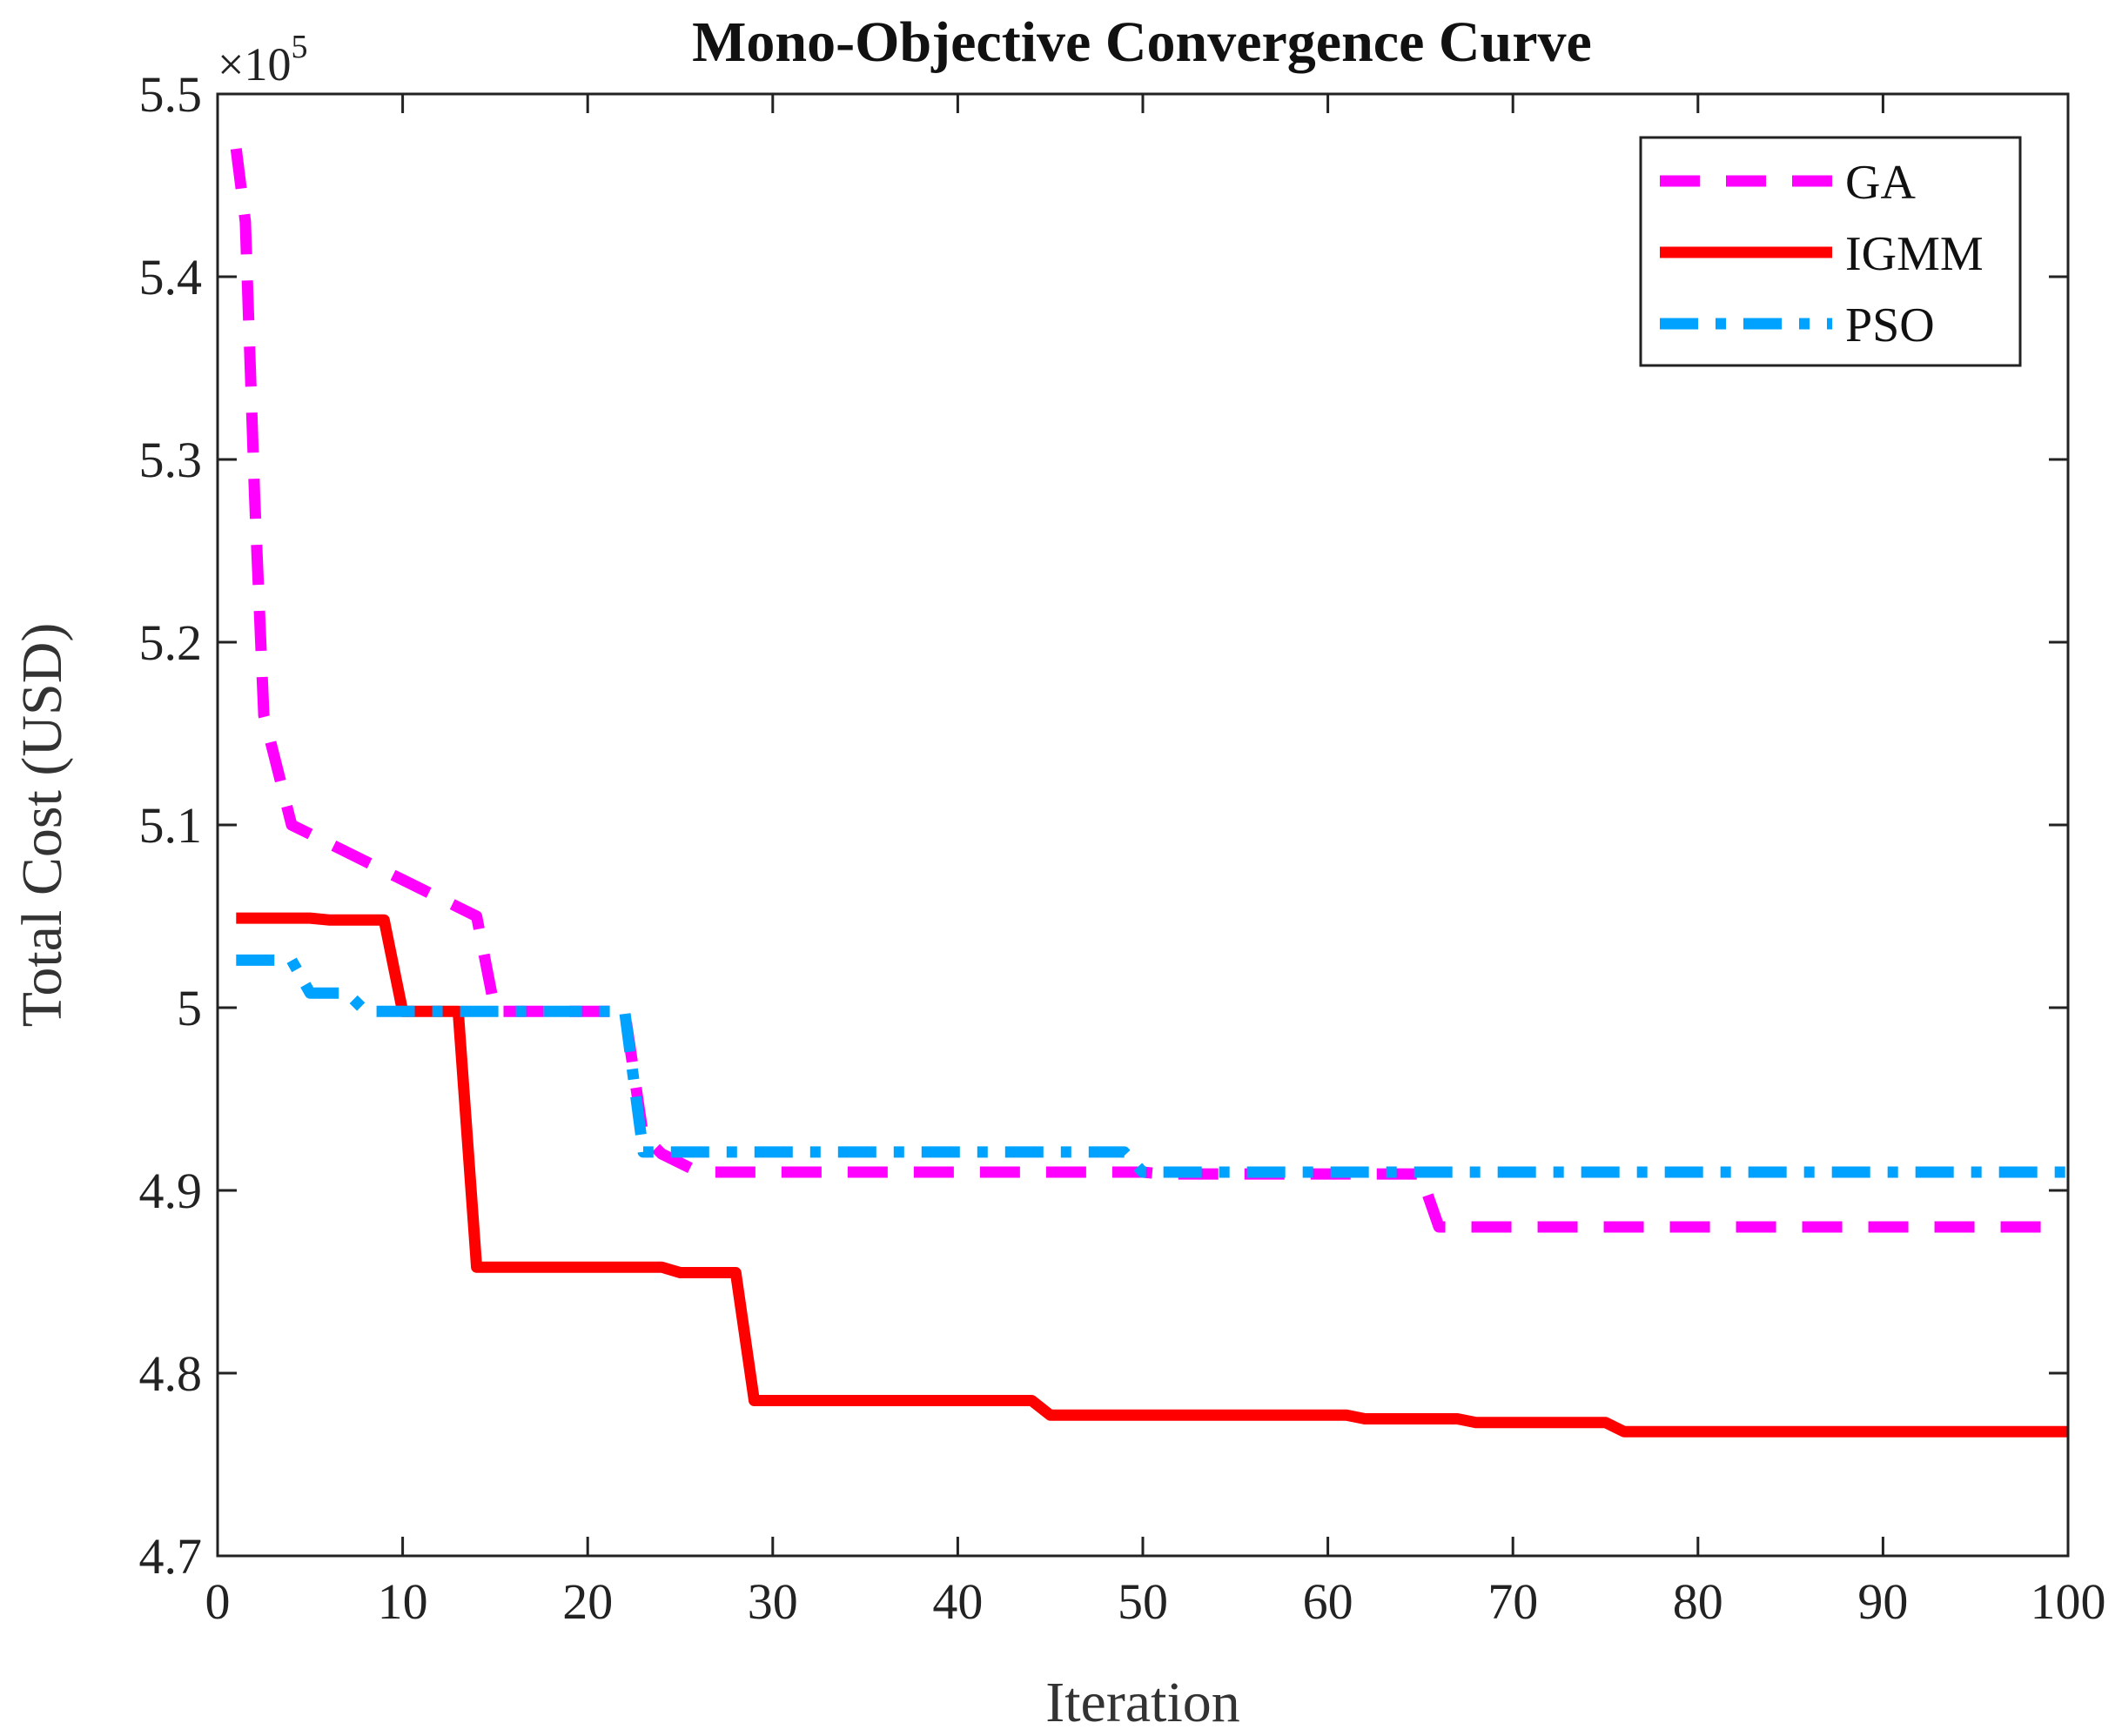 Image resolution: width=2122 pixels, height=1736 pixels. Describe the element at coordinates (171, 94) in the screenshot. I see `y-tick-label: 5.5` at that location.